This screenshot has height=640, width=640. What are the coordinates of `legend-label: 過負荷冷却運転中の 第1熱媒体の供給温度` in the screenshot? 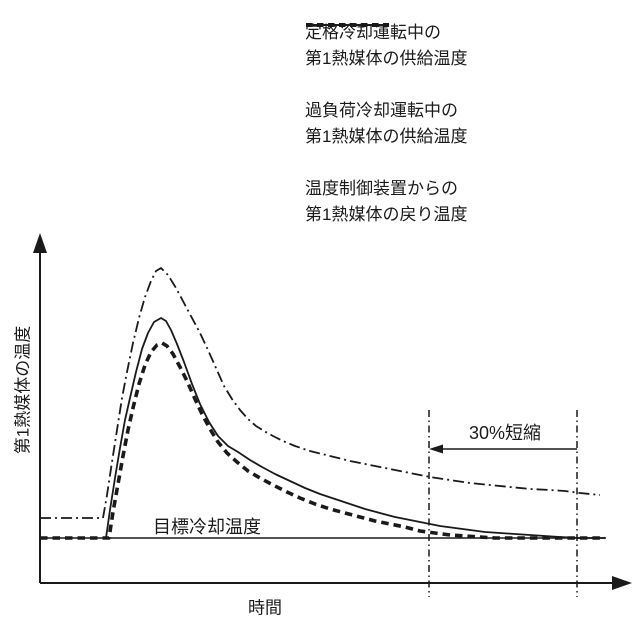 It's located at (386, 124).